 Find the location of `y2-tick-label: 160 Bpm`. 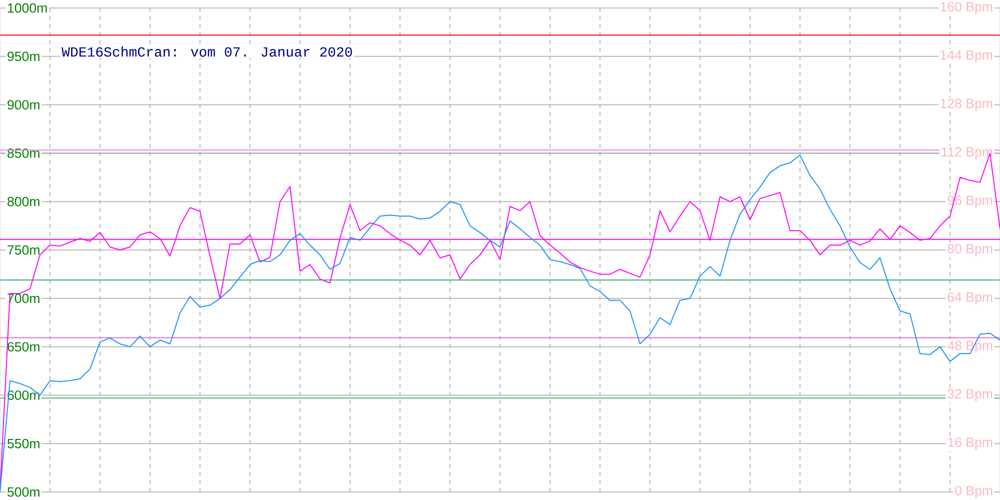

y2-tick-label: 160 Bpm is located at coordinates (966, 8).